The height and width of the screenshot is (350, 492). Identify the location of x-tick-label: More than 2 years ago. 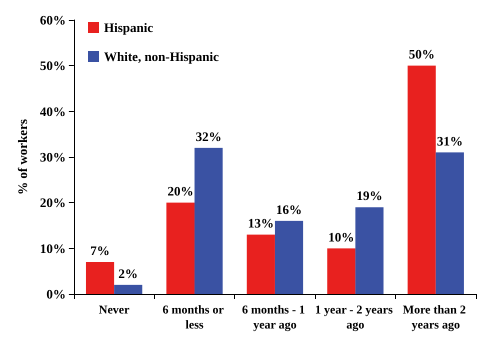
(435, 317).